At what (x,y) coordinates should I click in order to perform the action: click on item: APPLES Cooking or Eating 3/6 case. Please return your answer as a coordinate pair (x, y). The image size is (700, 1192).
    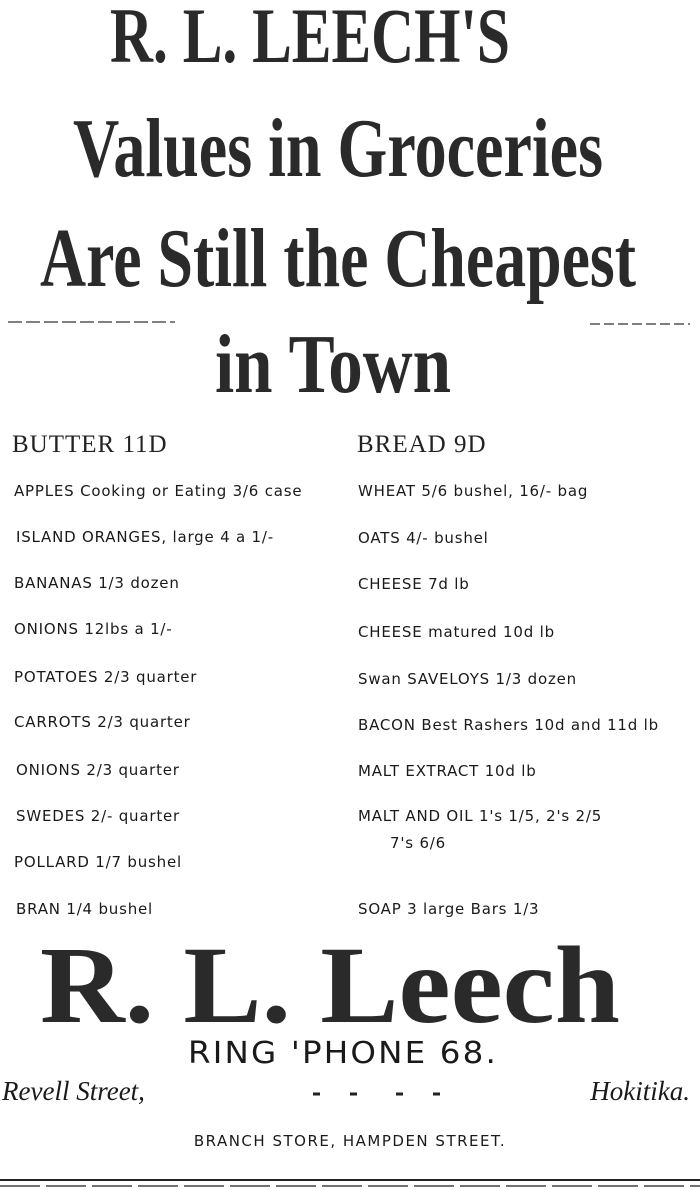
    Looking at the image, I should click on (158, 491).